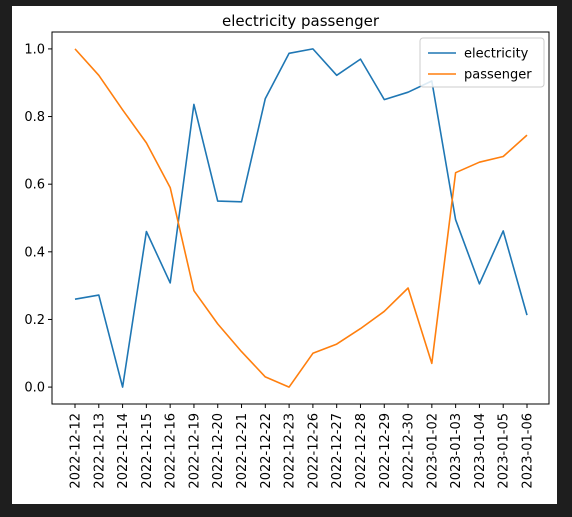  I want to click on x-tick-label: 2022-12-26, so click(313, 451).